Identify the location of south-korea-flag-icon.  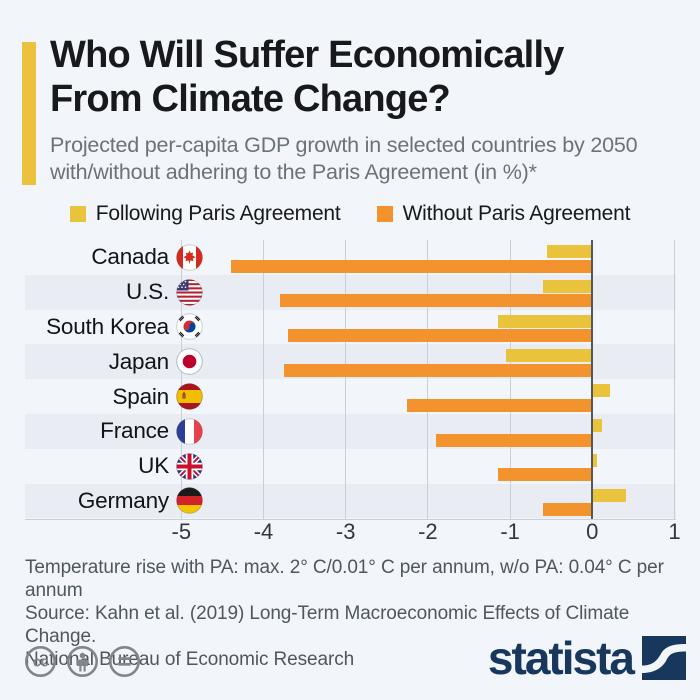
(189, 327).